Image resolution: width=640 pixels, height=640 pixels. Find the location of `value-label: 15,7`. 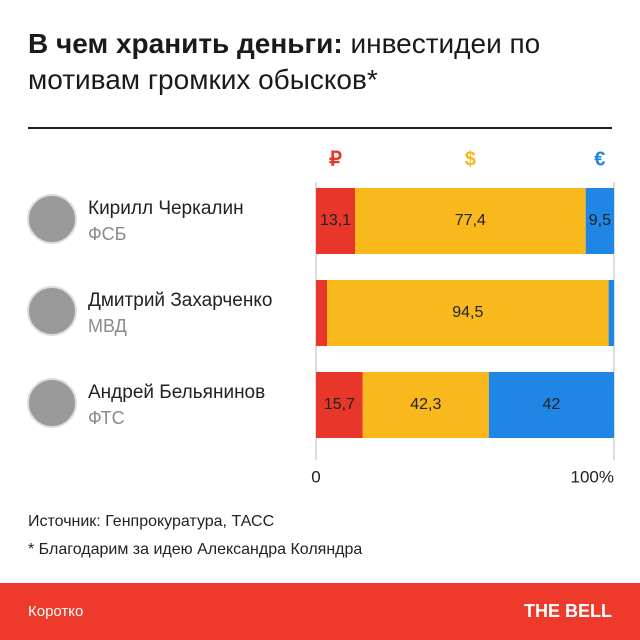

value-label: 15,7 is located at coordinates (339, 404).